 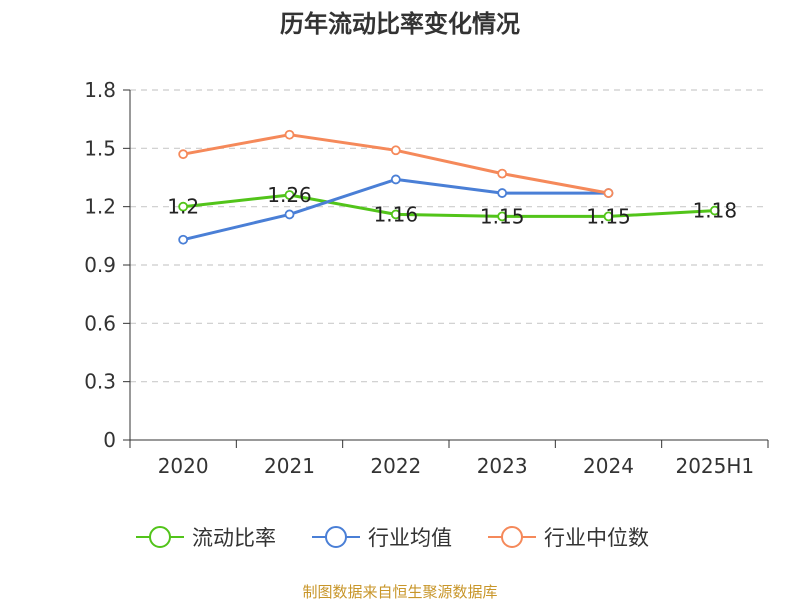 I want to click on y-tick-label: 0.3, so click(x=100, y=382).